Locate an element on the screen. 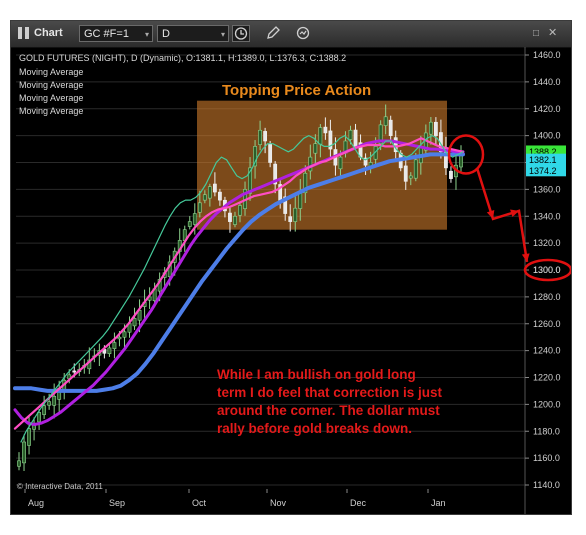 Image resolution: width=586 pixels, height=535 pixels. period-value: D is located at coordinates (166, 34).